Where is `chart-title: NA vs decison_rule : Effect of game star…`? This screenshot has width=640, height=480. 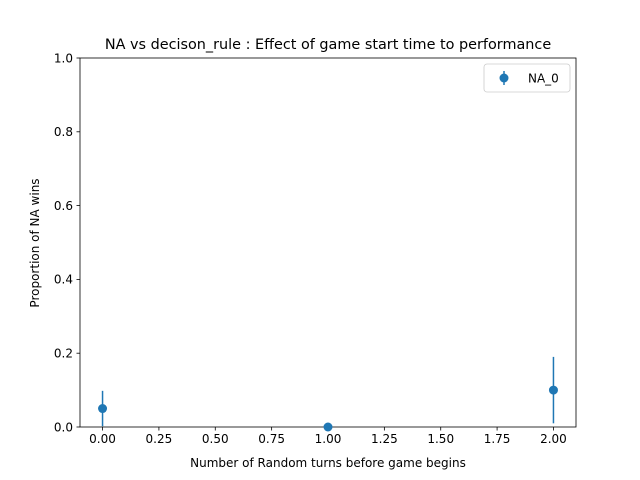 chart-title: NA vs decison_rule : Effect of game star… is located at coordinates (328, 45).